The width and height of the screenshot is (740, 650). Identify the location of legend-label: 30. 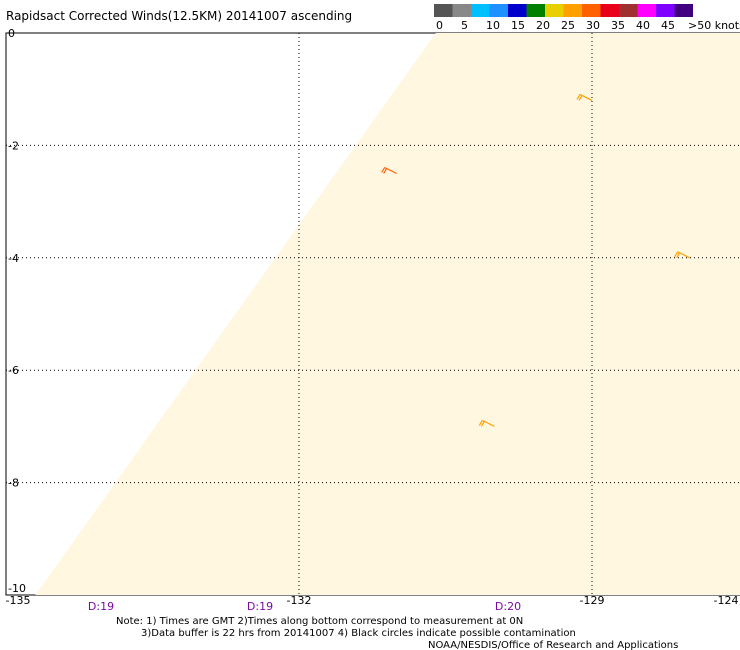
(593, 25).